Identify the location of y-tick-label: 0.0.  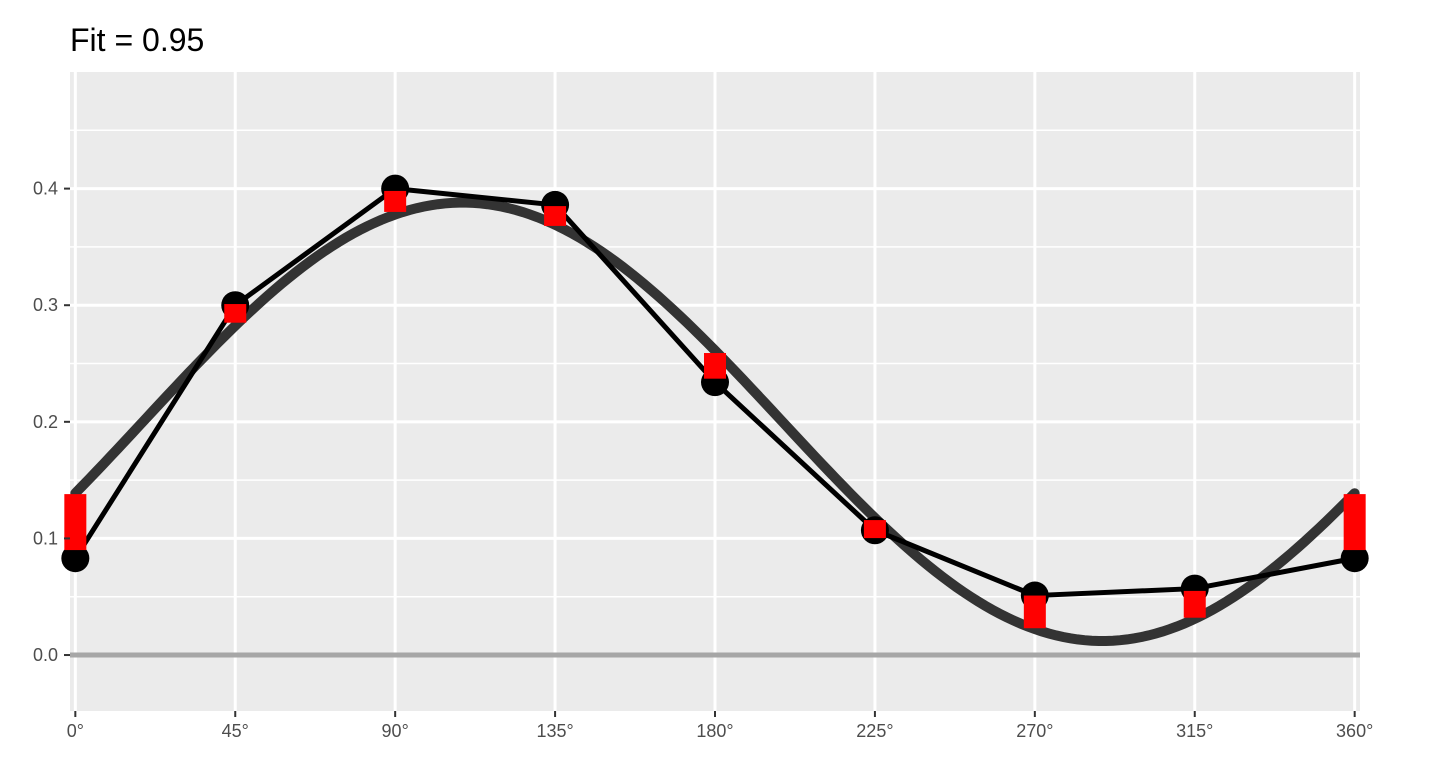
(45, 655).